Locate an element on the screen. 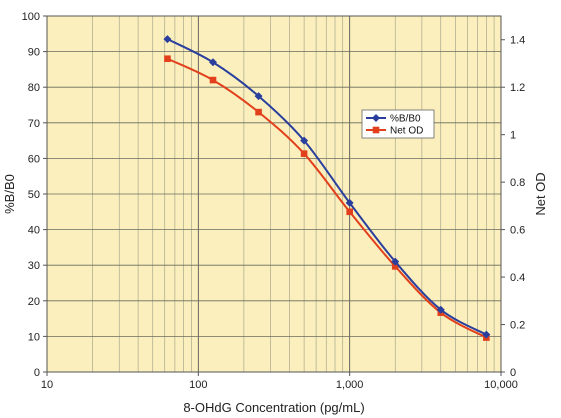 Image resolution: width=561 pixels, height=418 pixels. y-tick-label: 20 is located at coordinates (34, 302).